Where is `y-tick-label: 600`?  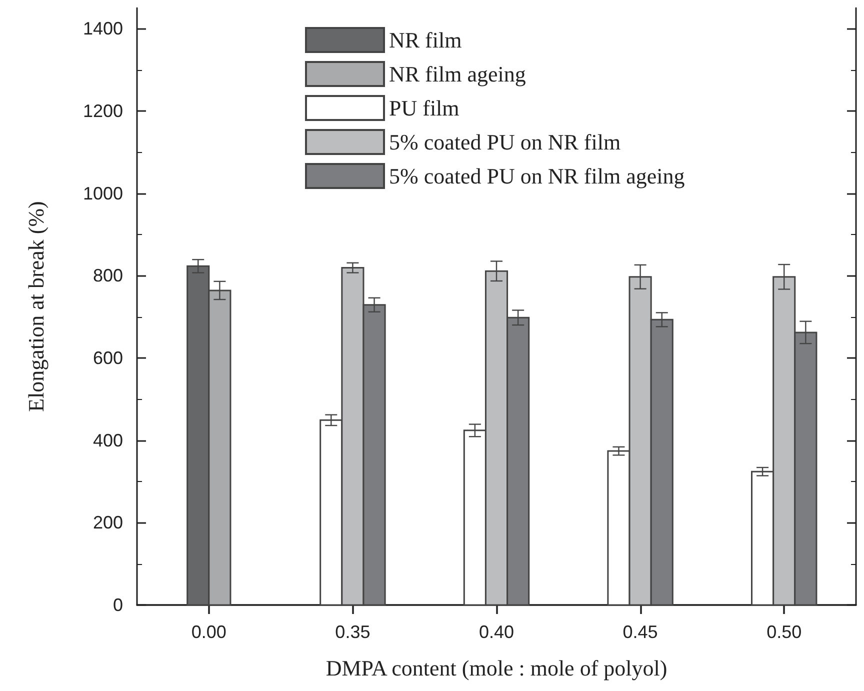 y-tick-label: 600 is located at coordinates (107, 358).